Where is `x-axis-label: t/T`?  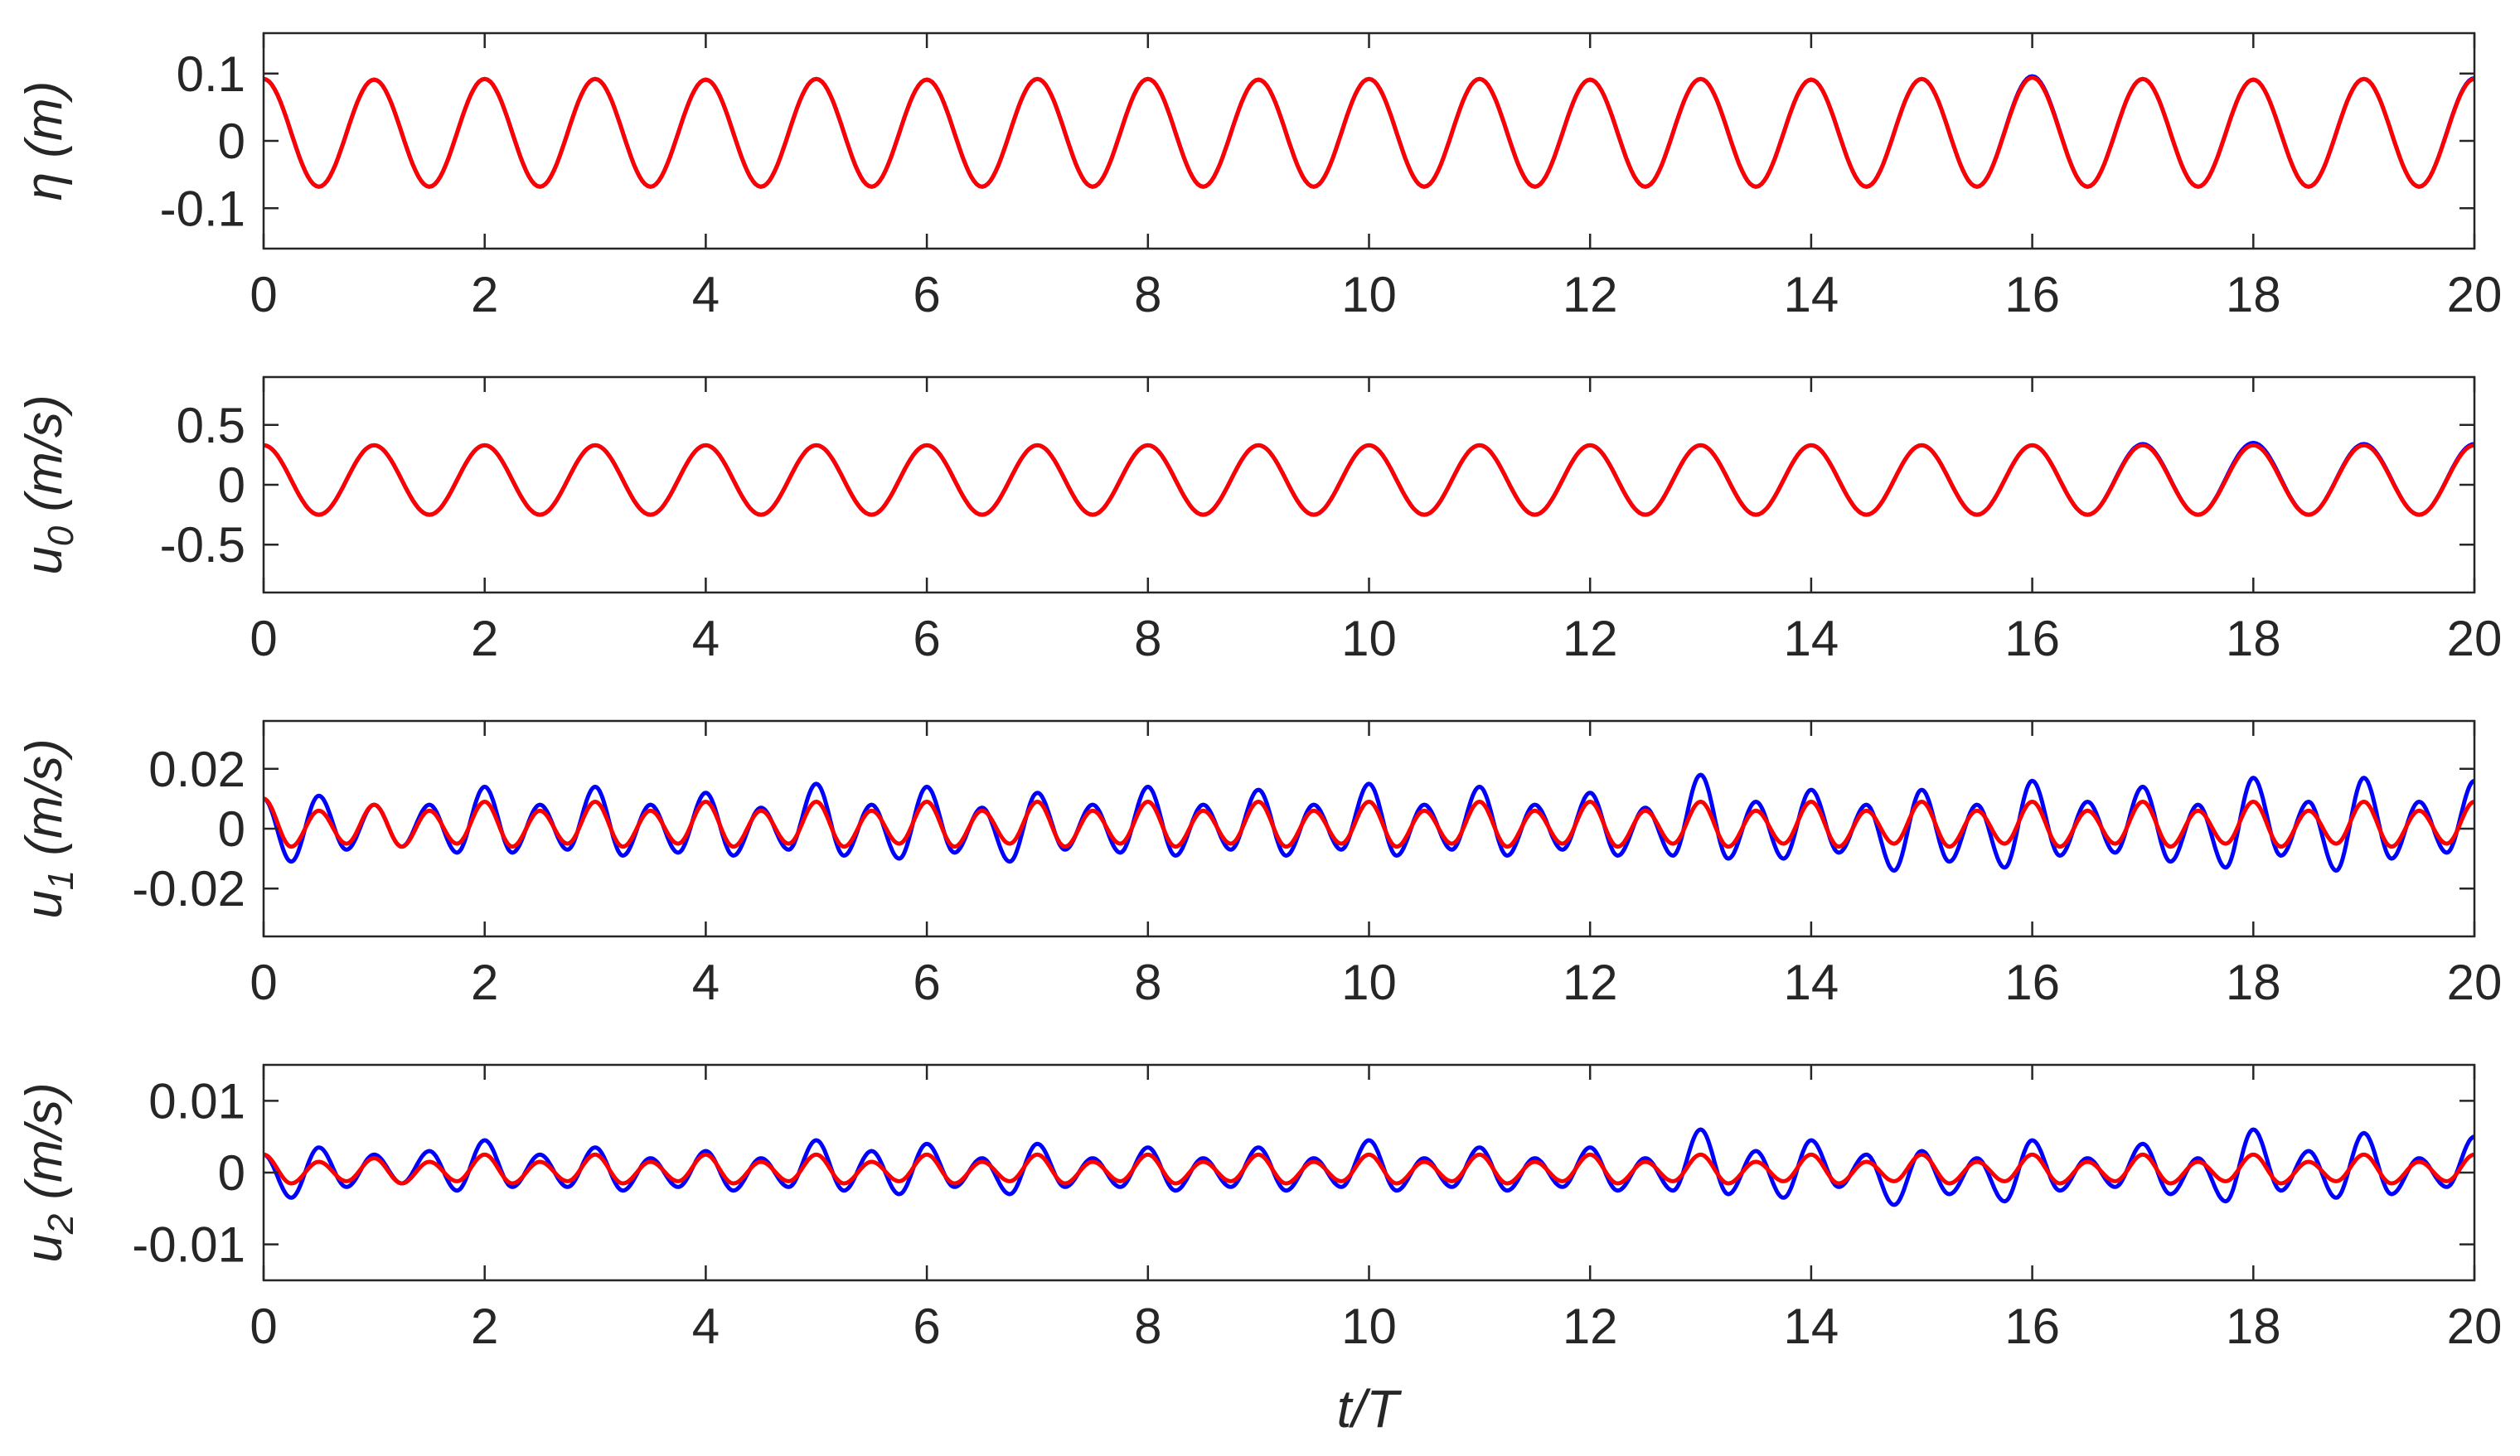
x-axis-label: t/T is located at coordinates (1370, 1409).